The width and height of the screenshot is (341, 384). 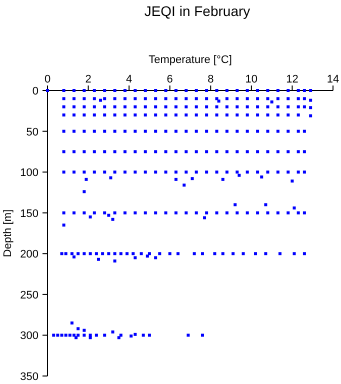 I want to click on y-tick-label: 150, so click(x=29, y=214).